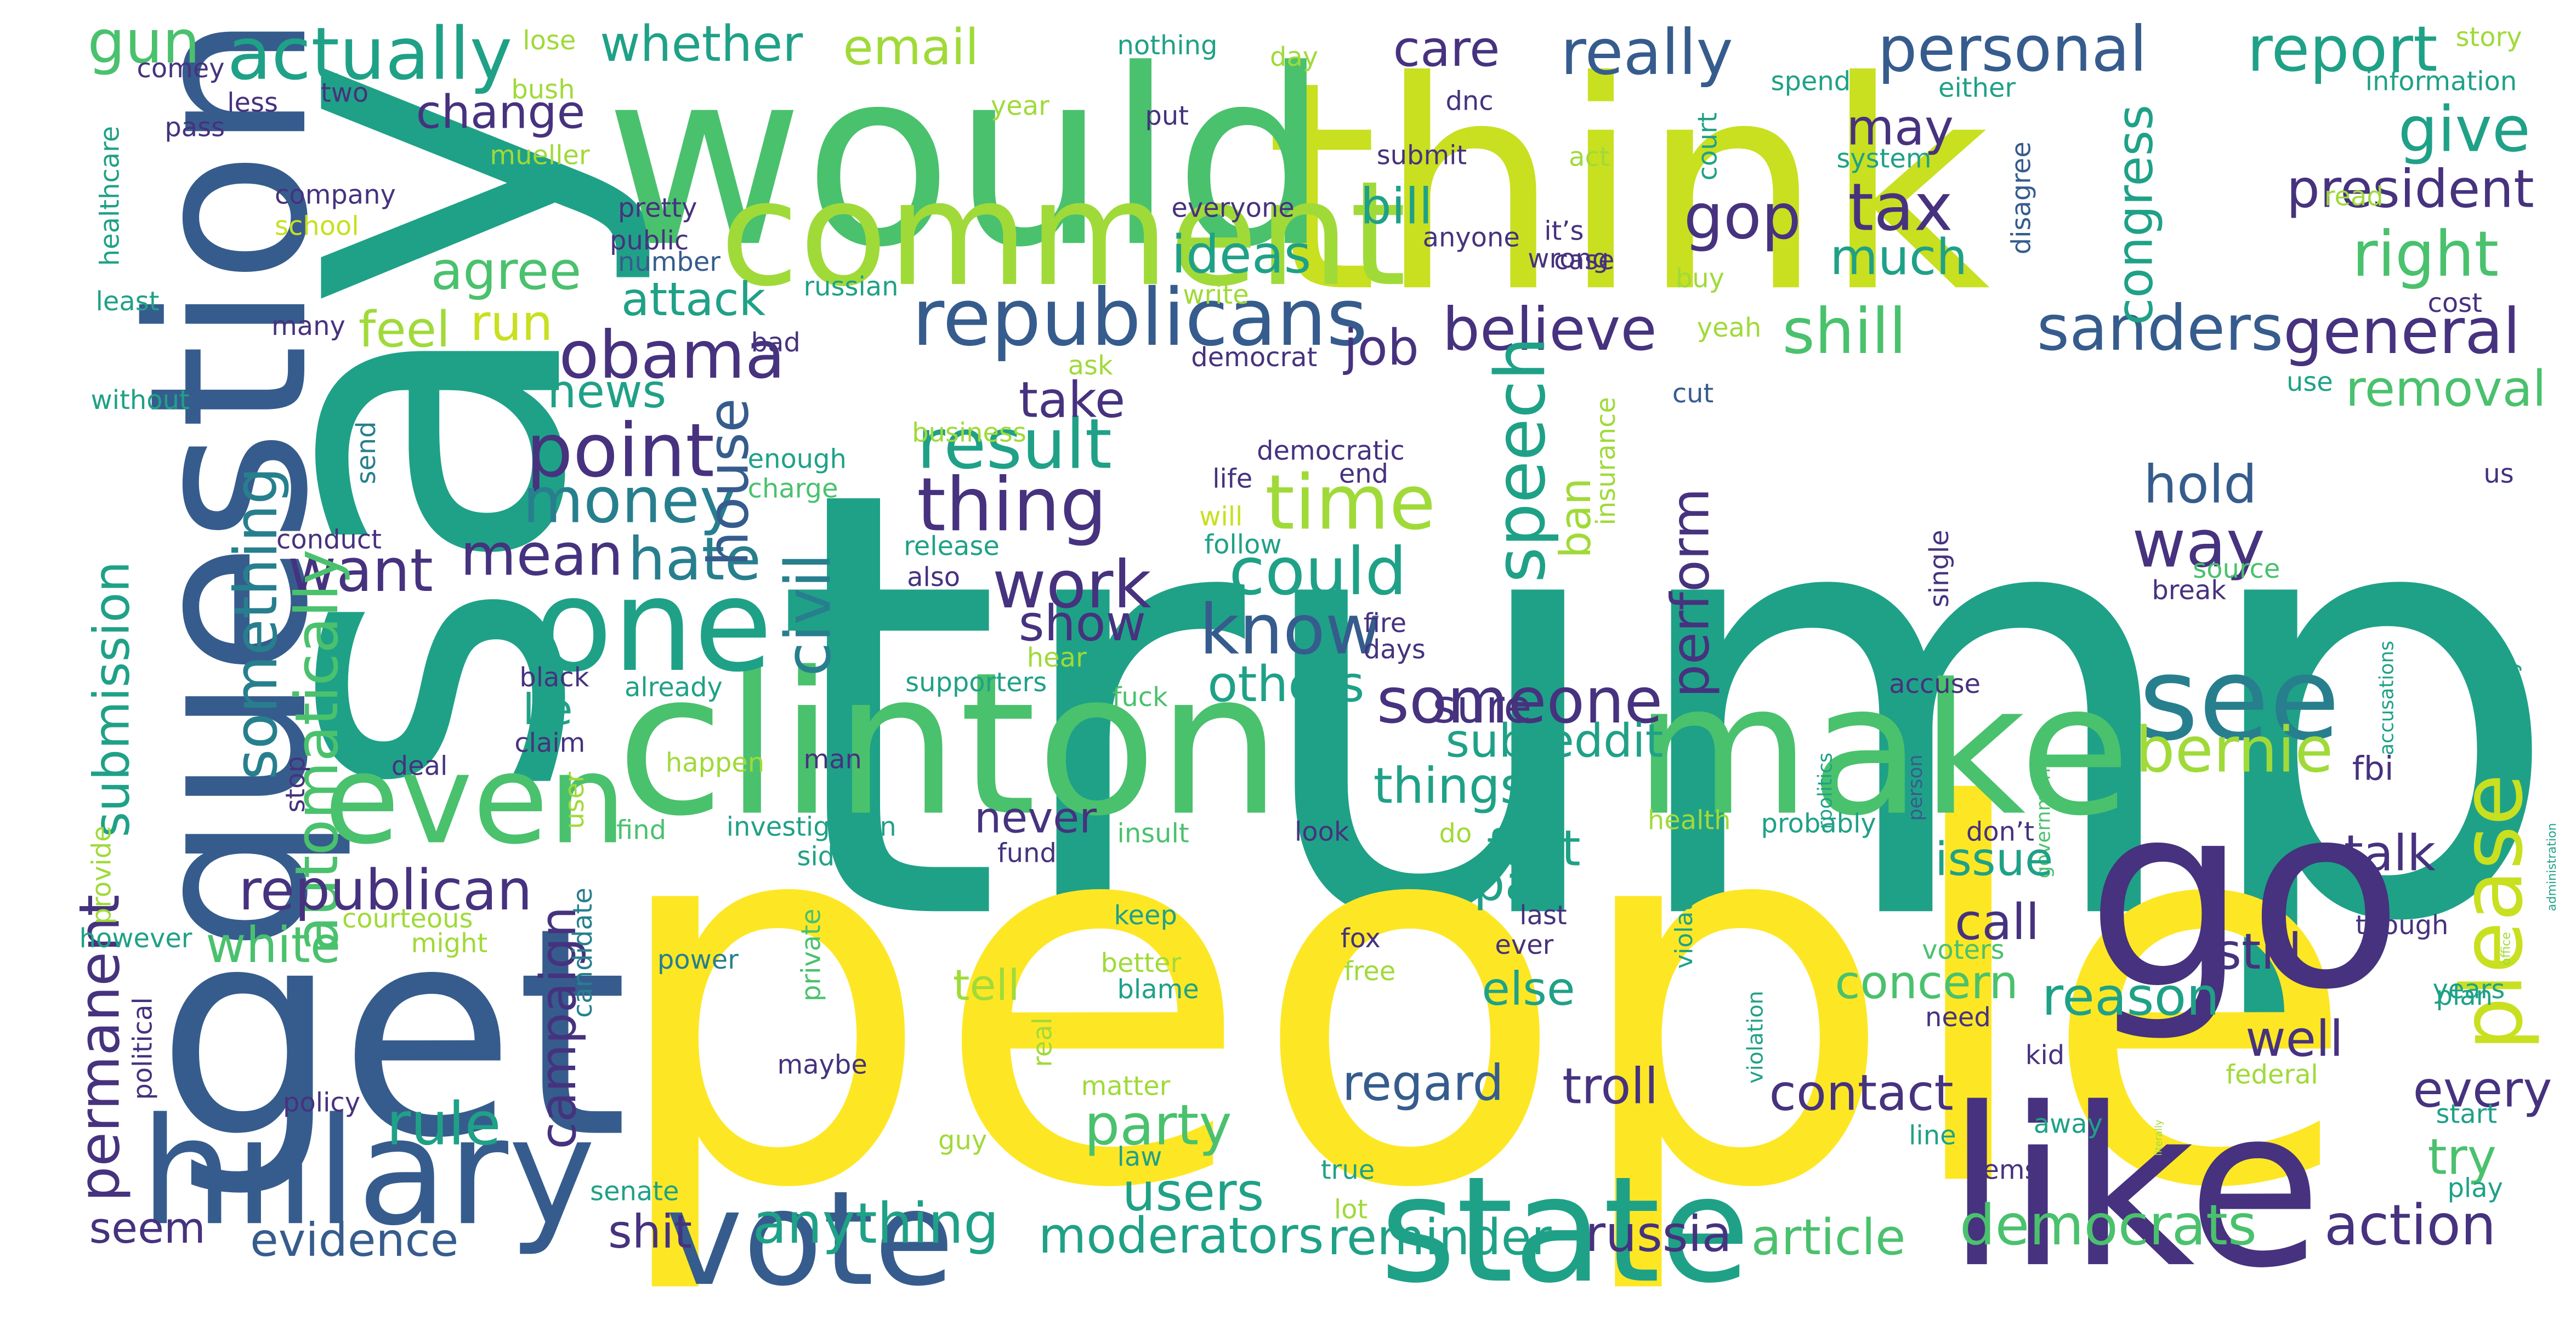  I want to click on cloud-word-school: school, so click(317, 226).